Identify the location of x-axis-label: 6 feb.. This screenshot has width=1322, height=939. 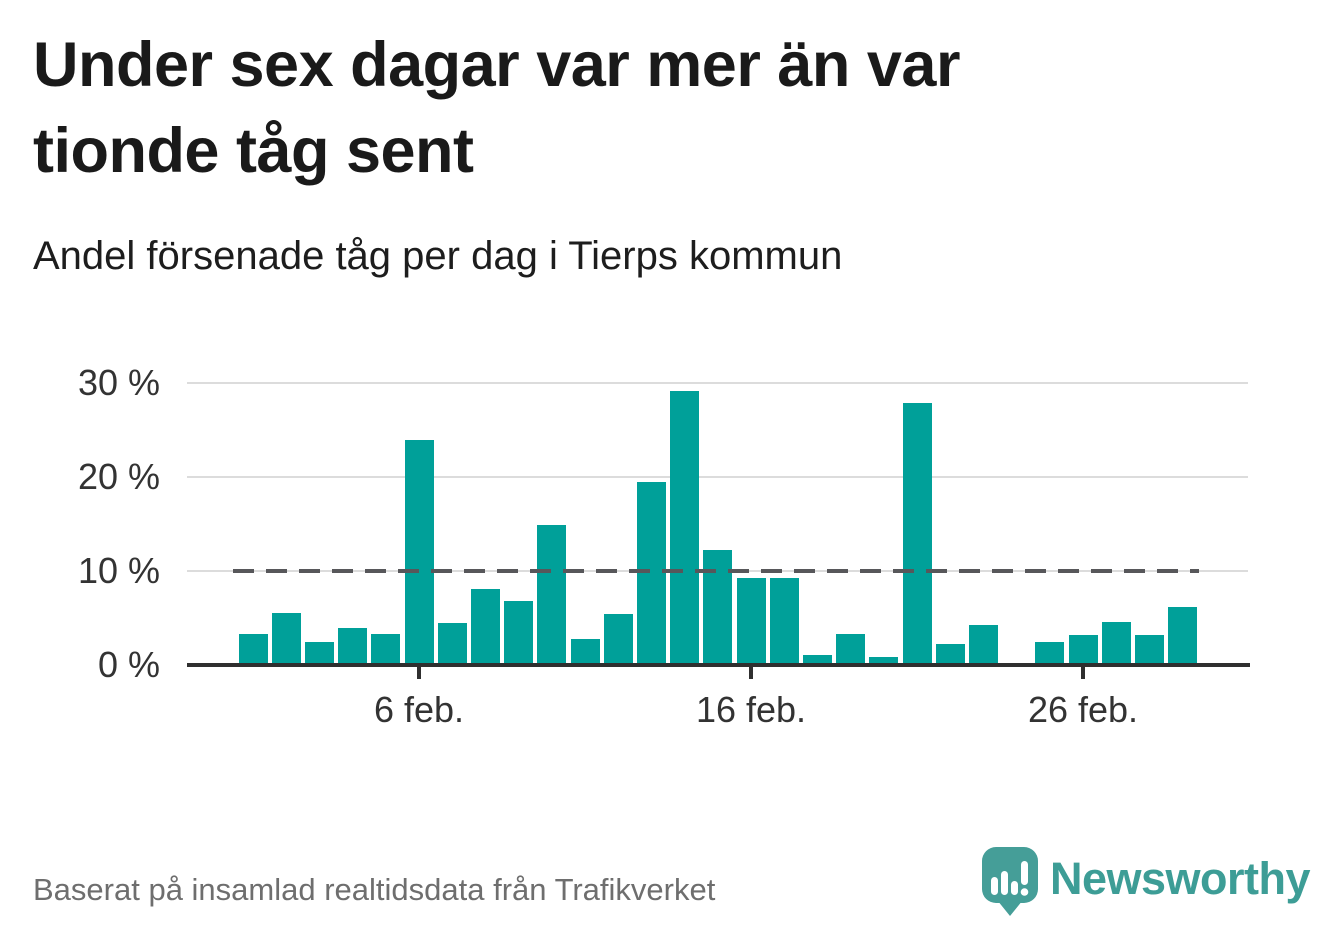
(419, 709).